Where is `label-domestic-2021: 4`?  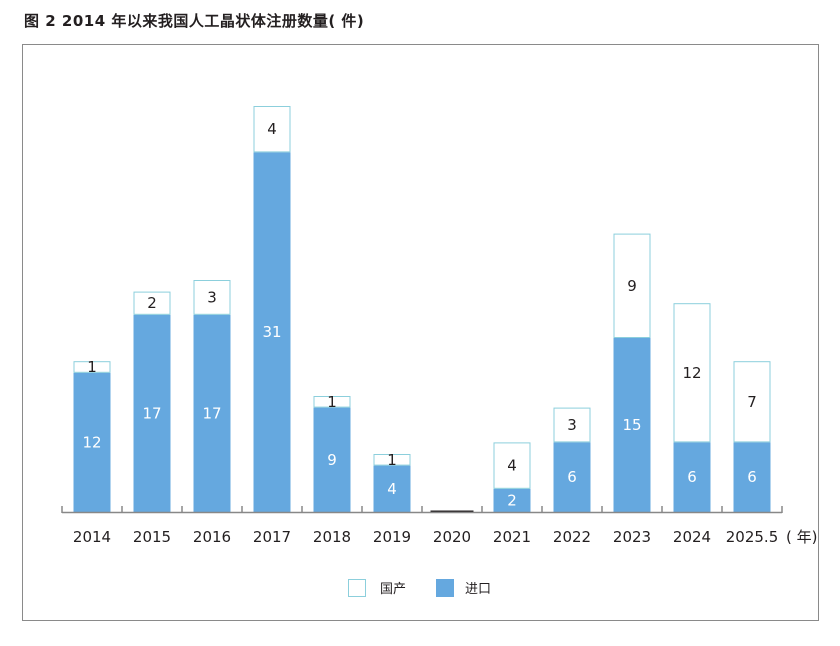
label-domestic-2021: 4 is located at coordinates (512, 466).